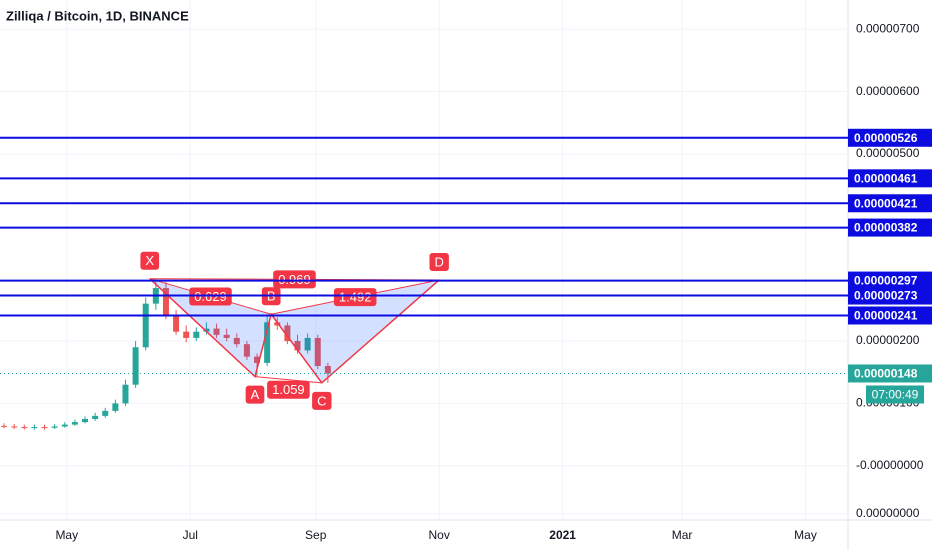 This screenshot has height=550, width=932. I want to click on pattern-ratio-label: 1.492, so click(355, 297).